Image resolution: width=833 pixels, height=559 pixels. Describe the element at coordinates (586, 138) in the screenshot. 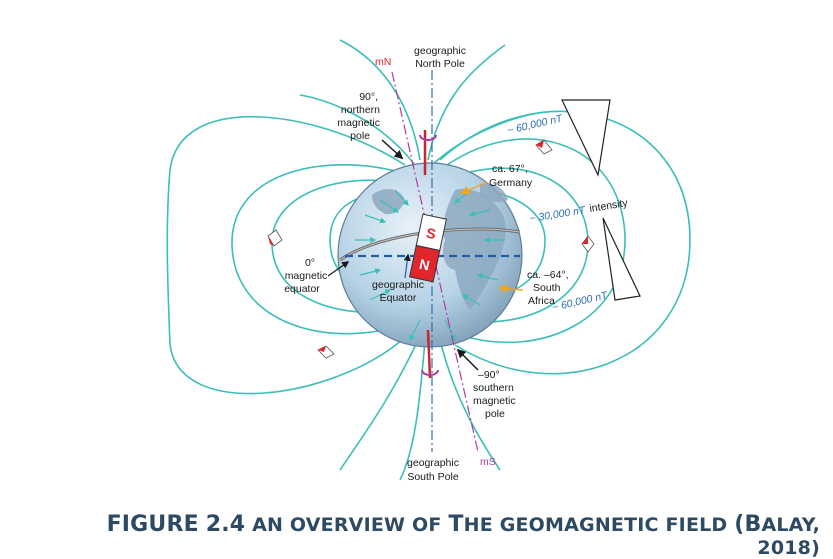

I see `intensity-triangle-top` at that location.